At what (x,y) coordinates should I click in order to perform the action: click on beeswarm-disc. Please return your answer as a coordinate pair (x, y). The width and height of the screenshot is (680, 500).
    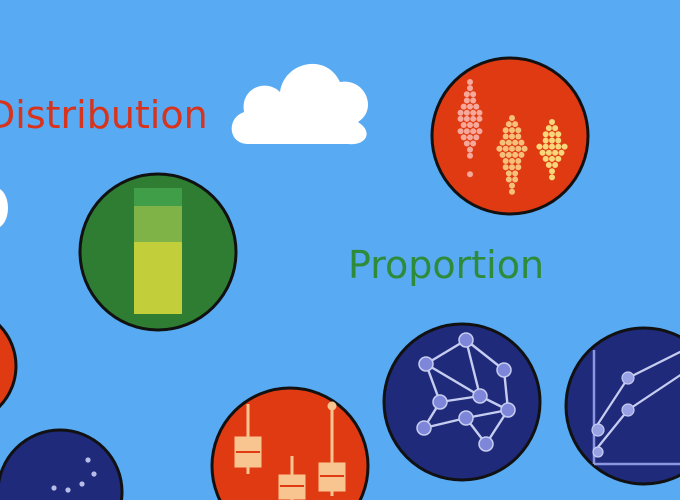
    Looking at the image, I should click on (510, 136).